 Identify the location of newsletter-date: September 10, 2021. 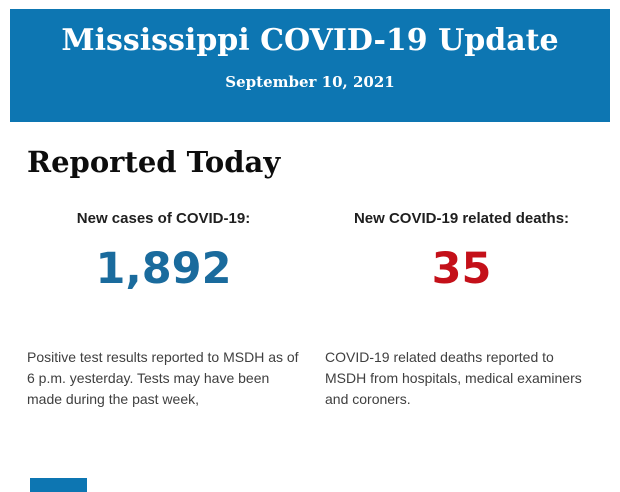
(310, 82).